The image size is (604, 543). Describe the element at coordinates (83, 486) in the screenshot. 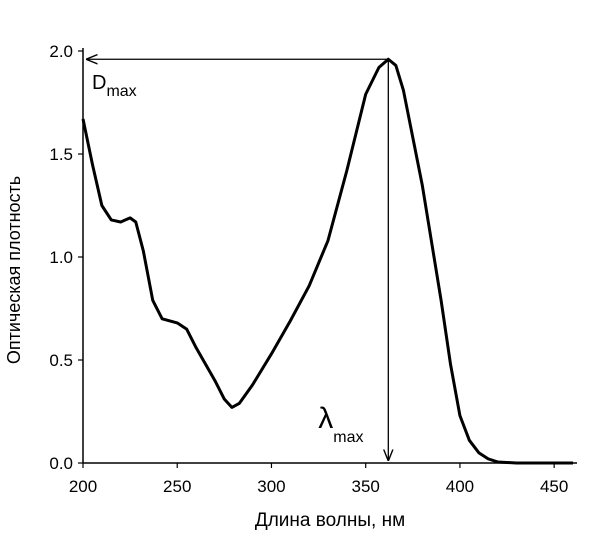

I see `x-tick-label: 200` at that location.